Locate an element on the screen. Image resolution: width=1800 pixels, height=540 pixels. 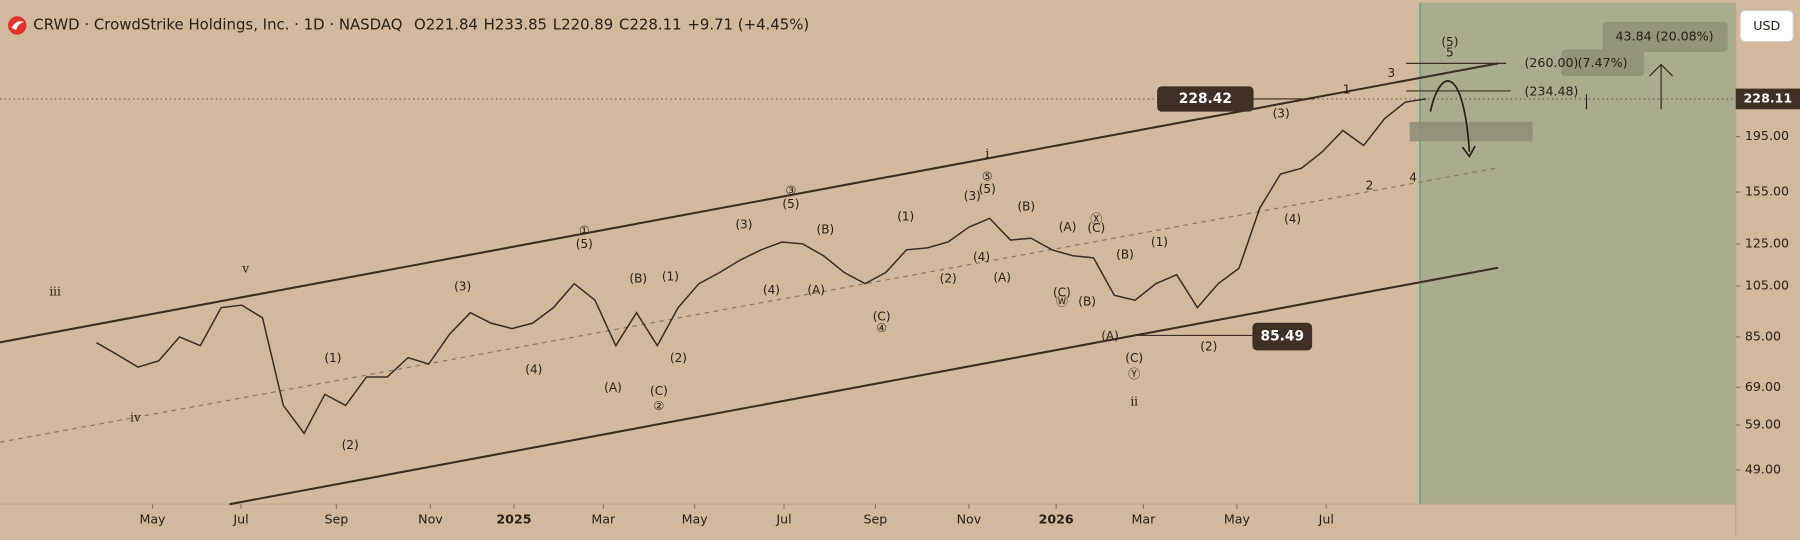
currency-button is located at coordinates (1766, 26).